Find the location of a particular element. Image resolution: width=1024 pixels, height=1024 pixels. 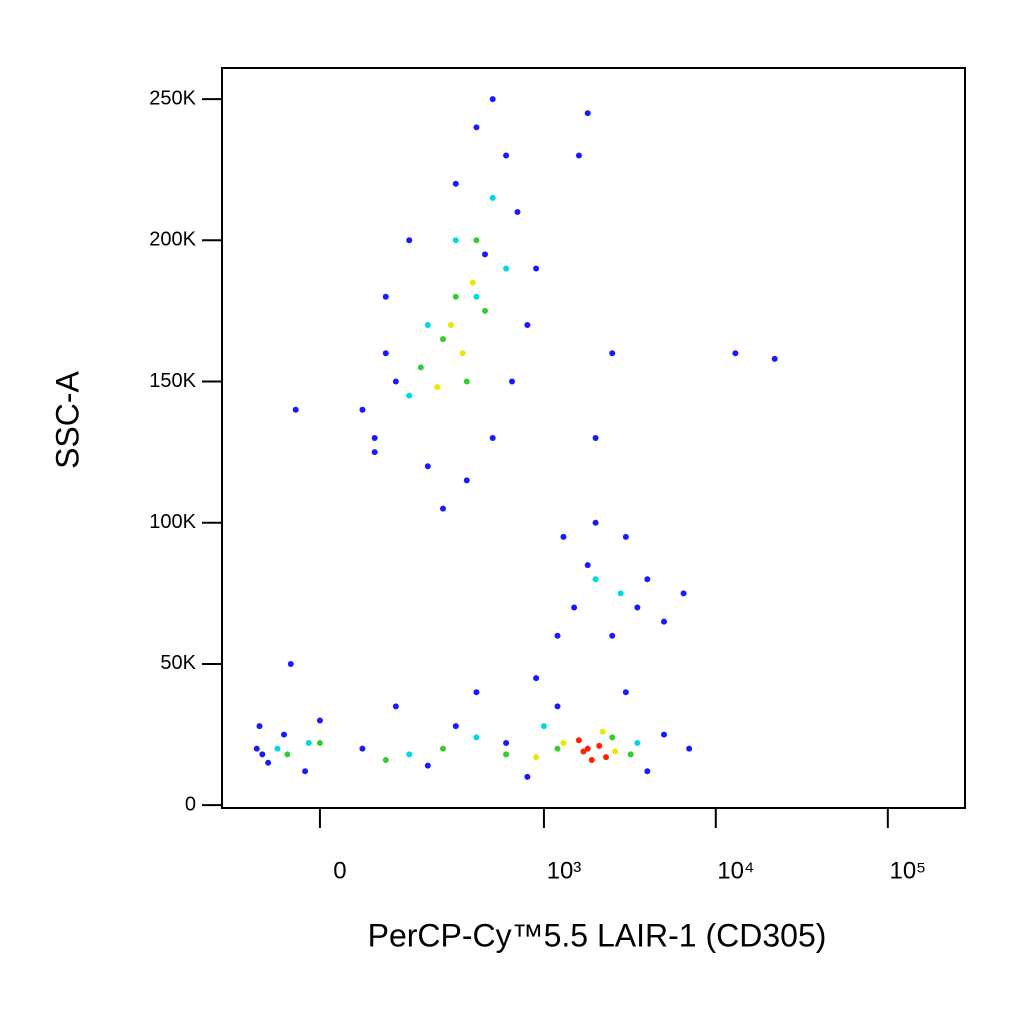

x-tick-label: 10⁵ is located at coordinates (907, 870).